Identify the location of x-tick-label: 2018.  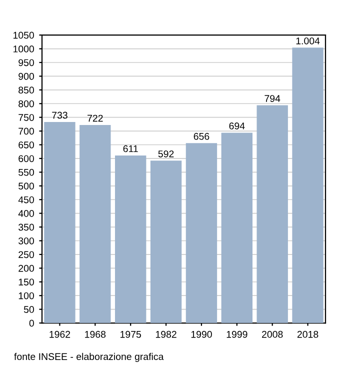
(307, 334).